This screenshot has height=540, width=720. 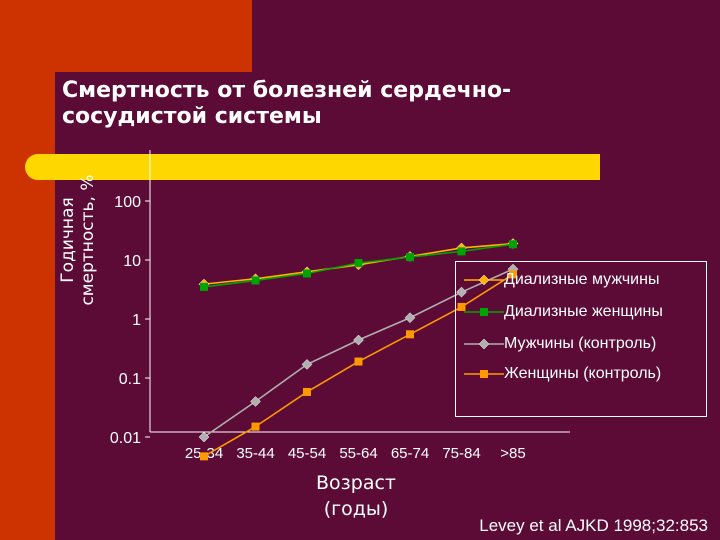 What do you see at coordinates (136, 320) in the screenshot?
I see `y-tick-label: 1` at bounding box center [136, 320].